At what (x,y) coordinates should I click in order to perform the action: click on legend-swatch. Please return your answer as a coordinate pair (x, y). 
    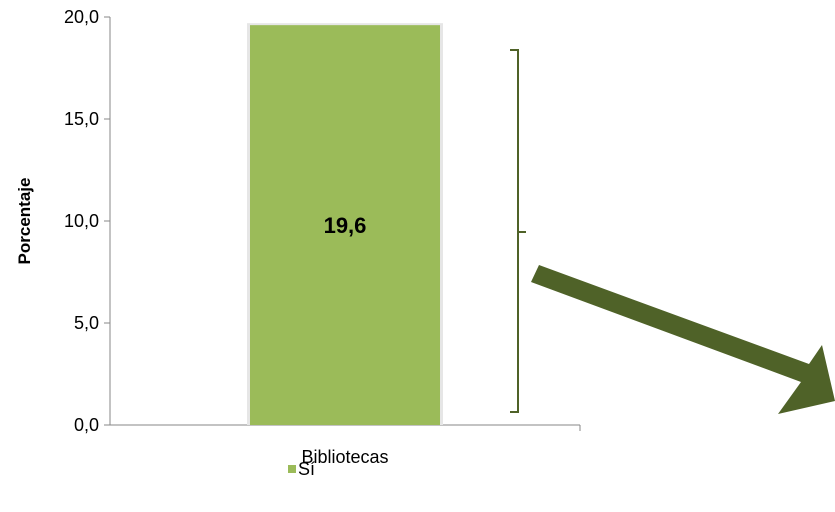
    Looking at the image, I should click on (292, 469).